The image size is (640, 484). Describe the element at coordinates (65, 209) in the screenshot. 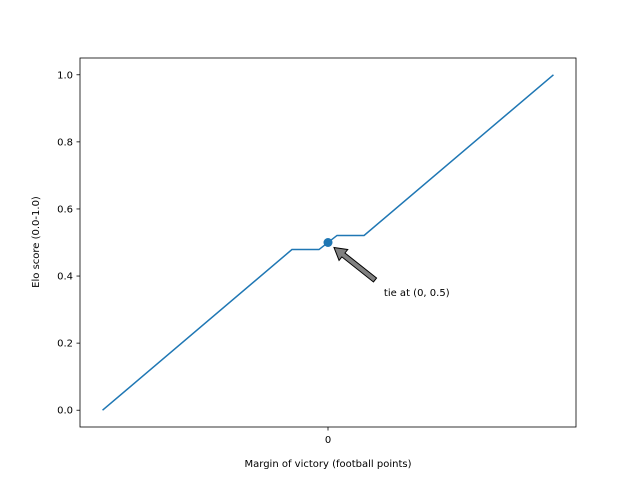

I see `y-tick-label: 0.6` at that location.